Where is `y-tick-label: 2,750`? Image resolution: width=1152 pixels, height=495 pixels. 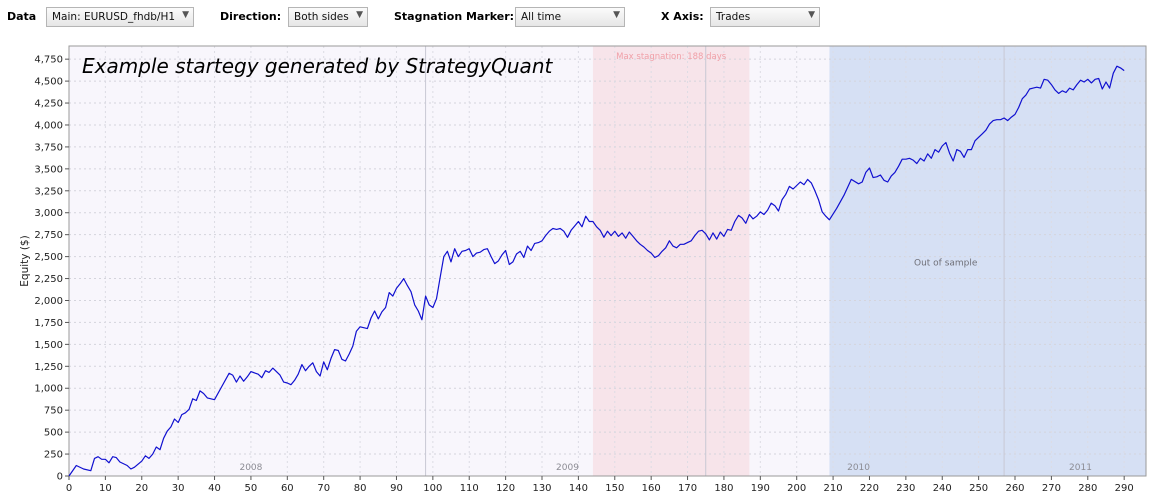 y-tick-label: 2,750 is located at coordinates (48, 235).